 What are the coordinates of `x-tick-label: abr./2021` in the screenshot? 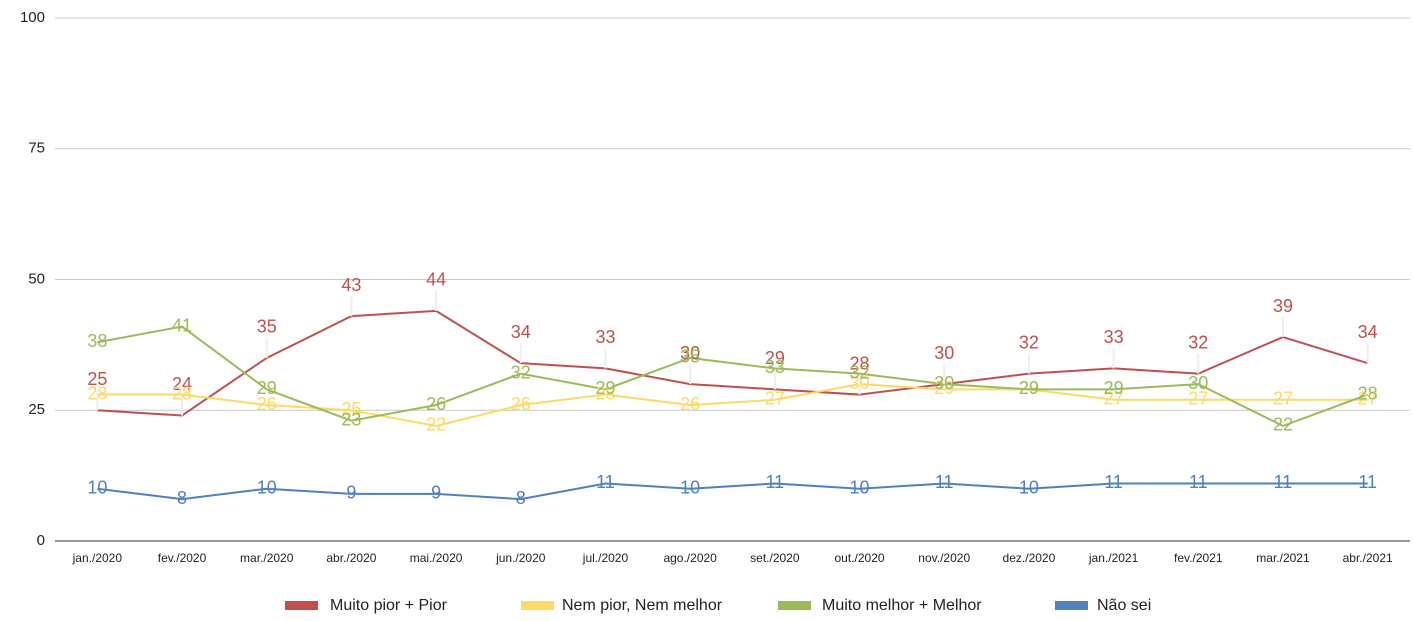 It's located at (1368, 558).